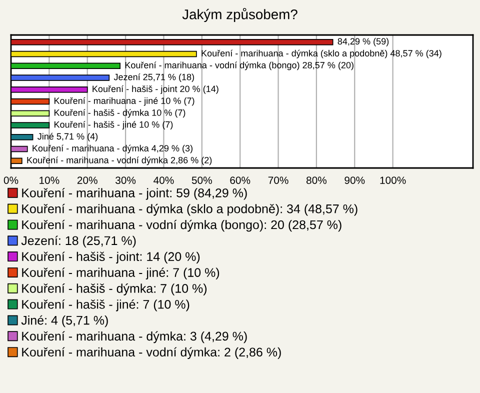 This screenshot has width=480, height=393. I want to click on x-tick-label: 80%, so click(316, 180).